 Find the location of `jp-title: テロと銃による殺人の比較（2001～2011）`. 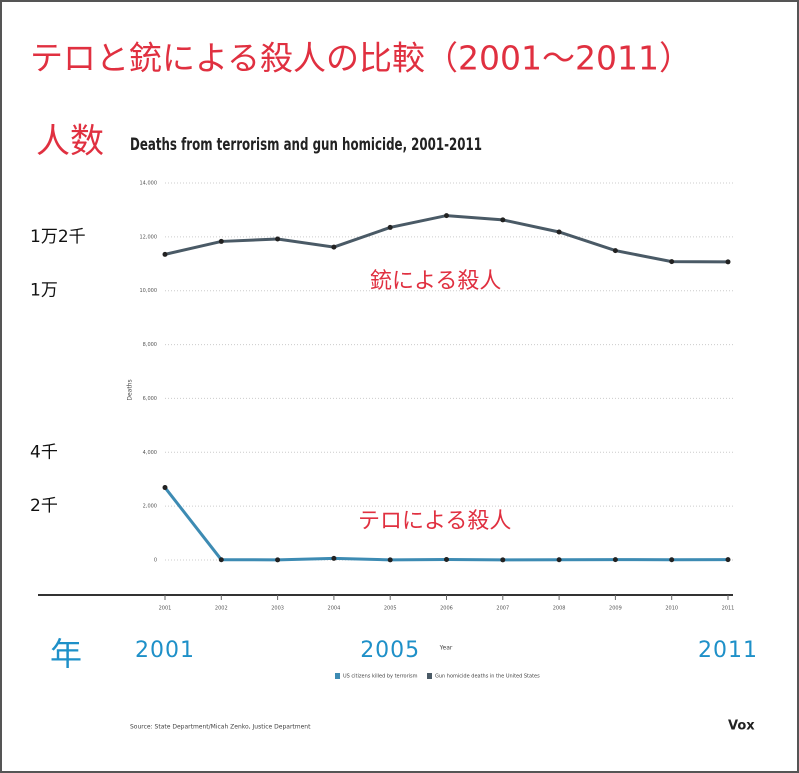

jp-title: テロと銃による殺人の比較（2001～2011） is located at coordinates (361, 58).